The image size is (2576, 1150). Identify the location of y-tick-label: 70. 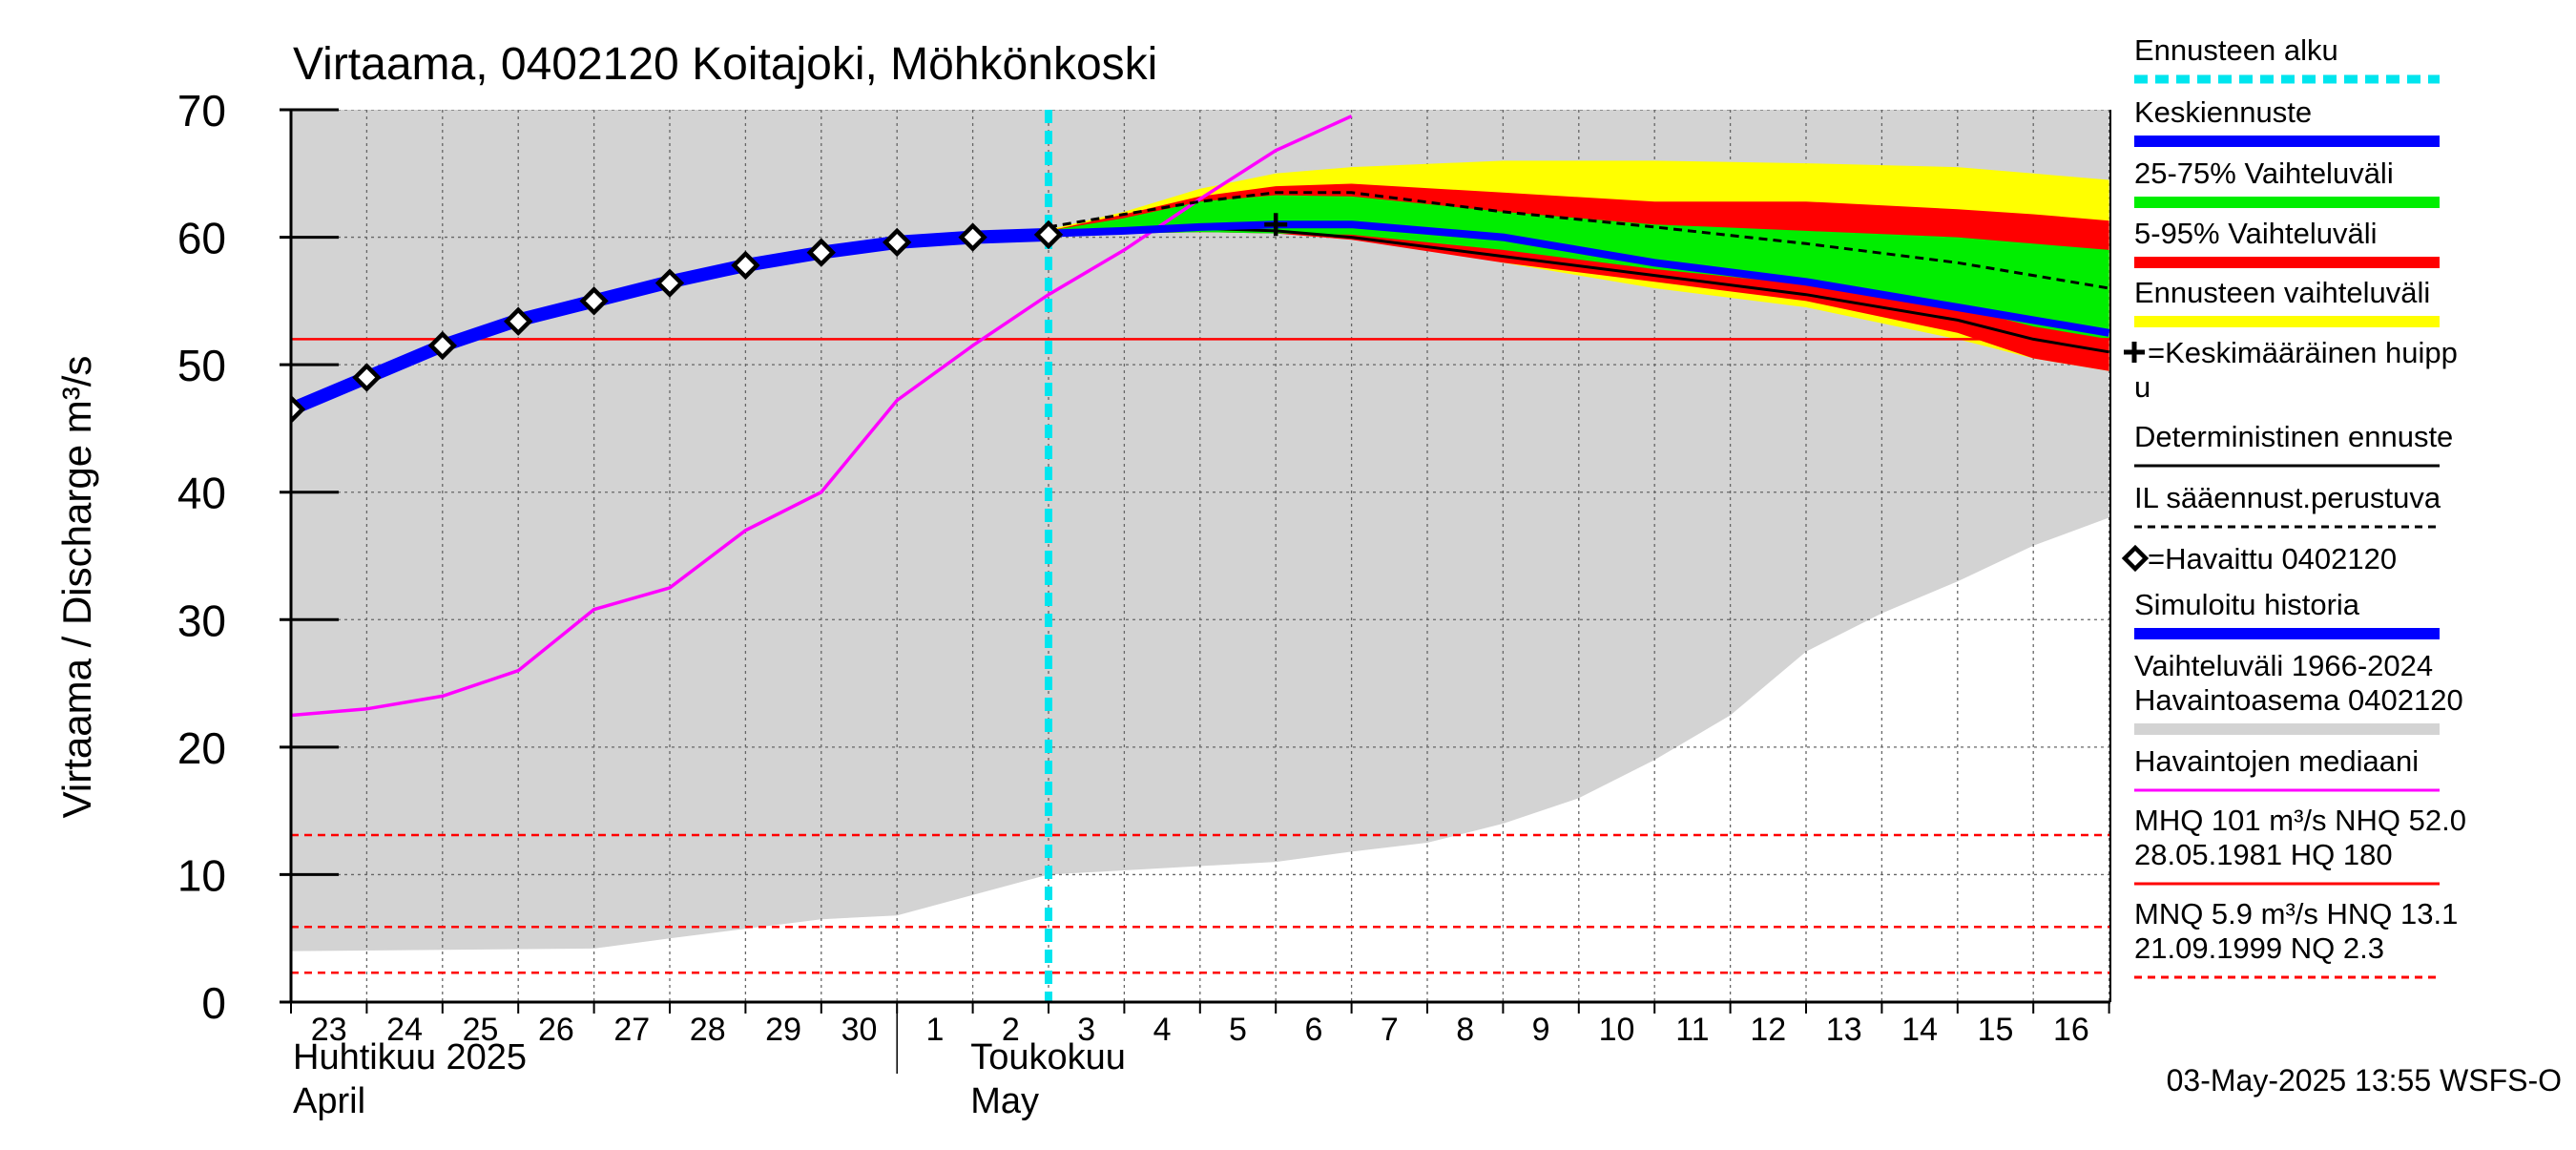
(201, 111).